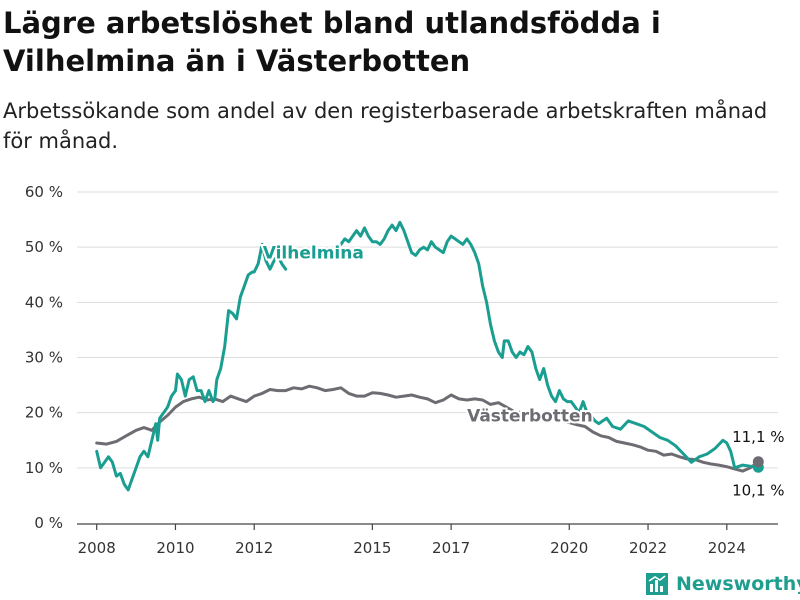 The height and width of the screenshot is (600, 800). I want to click on series-line-vilhelmina, so click(191, 367).